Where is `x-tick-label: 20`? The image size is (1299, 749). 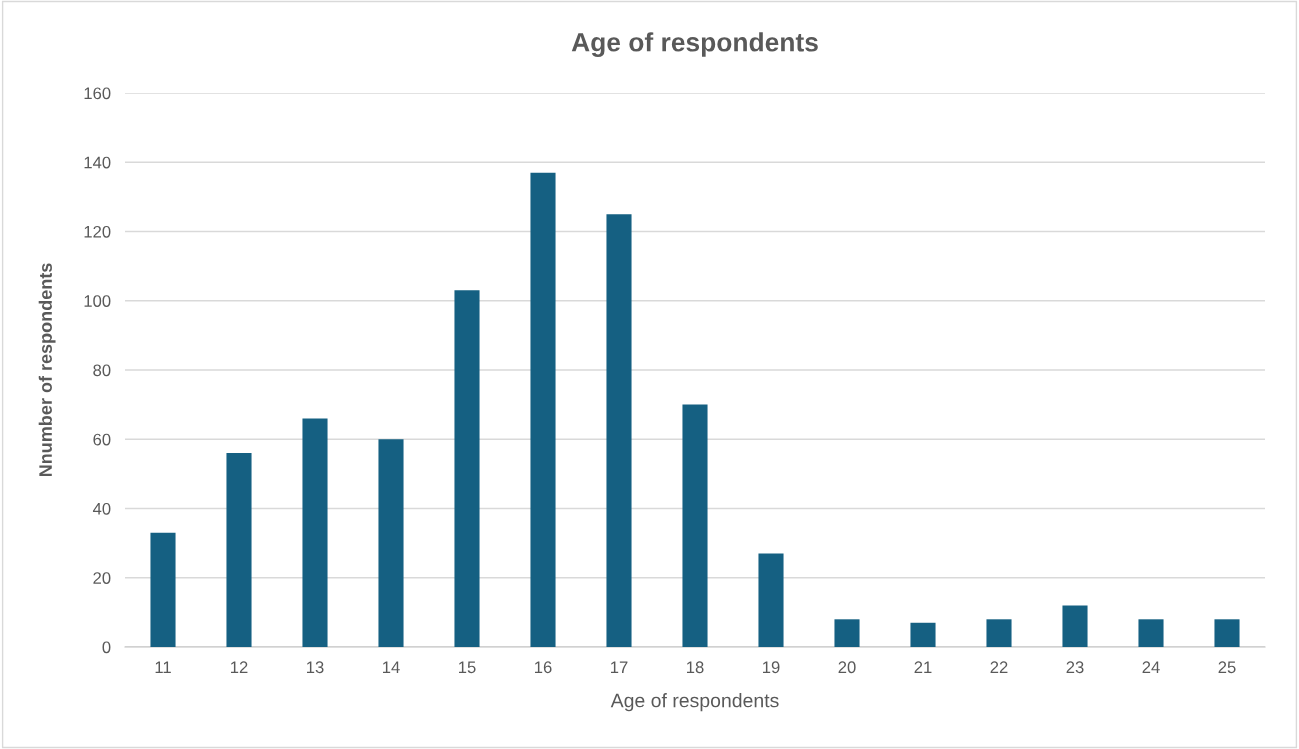 x-tick-label: 20 is located at coordinates (847, 667).